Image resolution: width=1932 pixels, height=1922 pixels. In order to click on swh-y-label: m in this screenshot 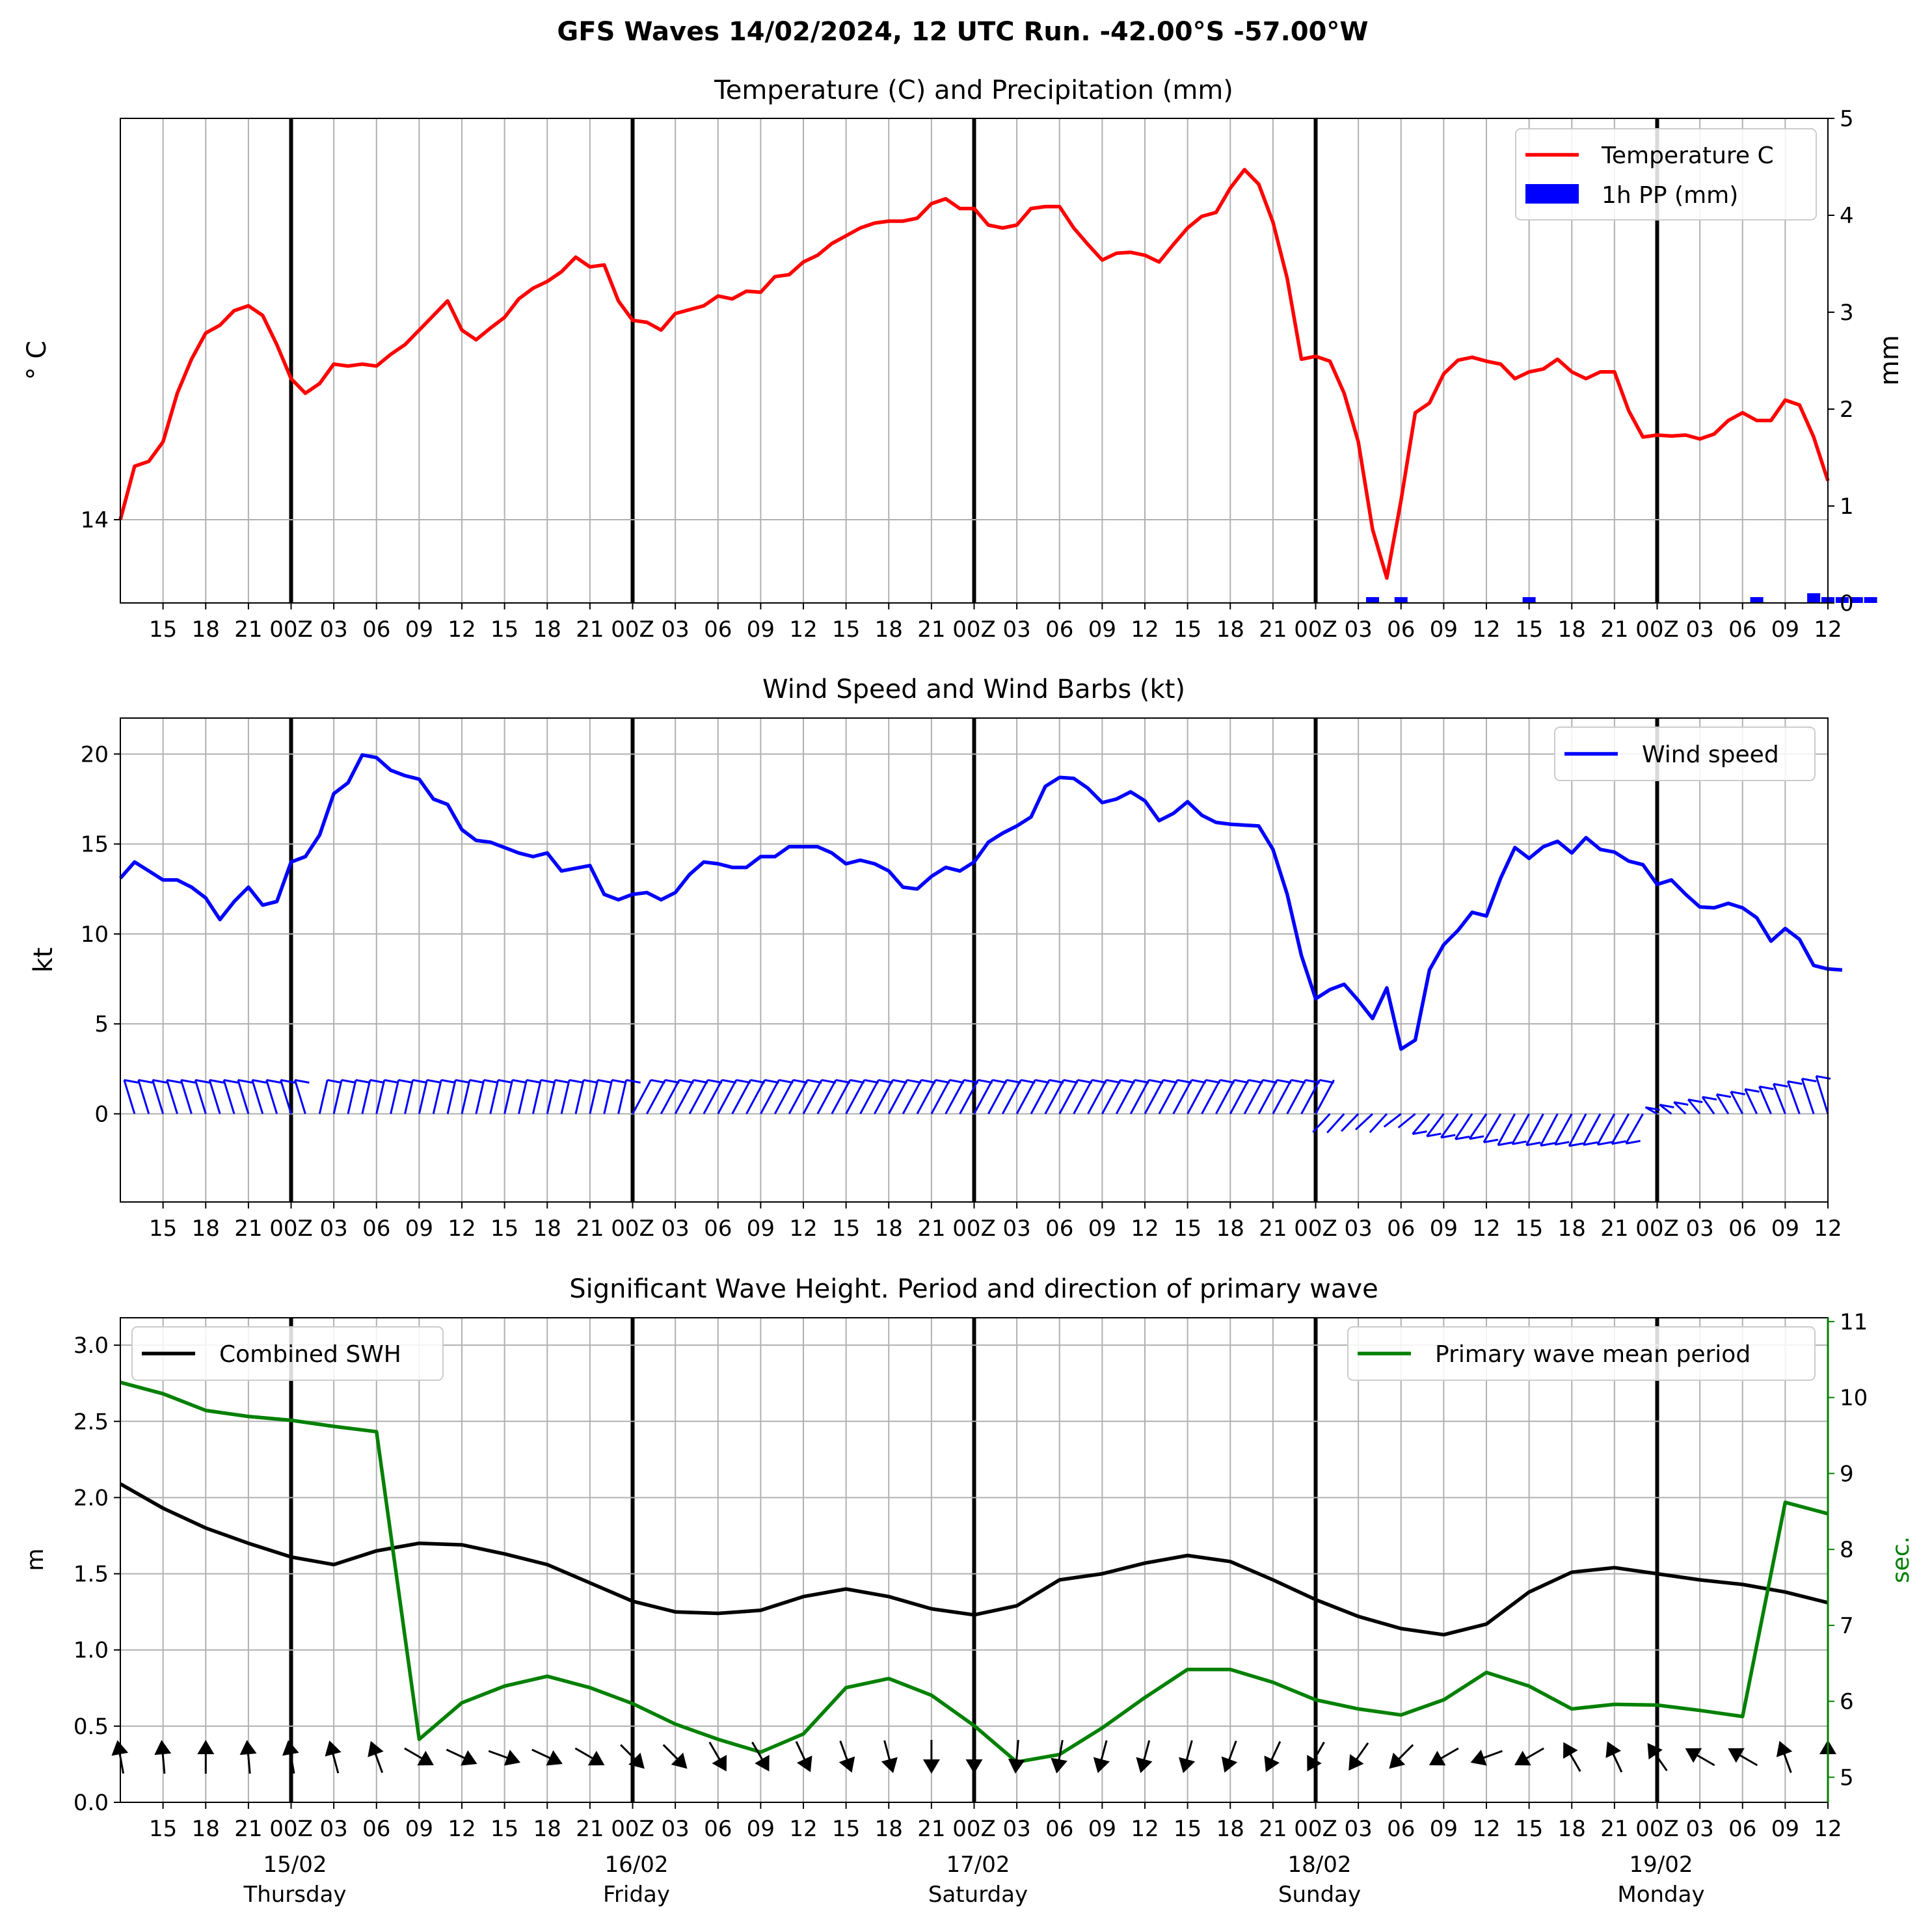, I will do `click(35, 1559)`.